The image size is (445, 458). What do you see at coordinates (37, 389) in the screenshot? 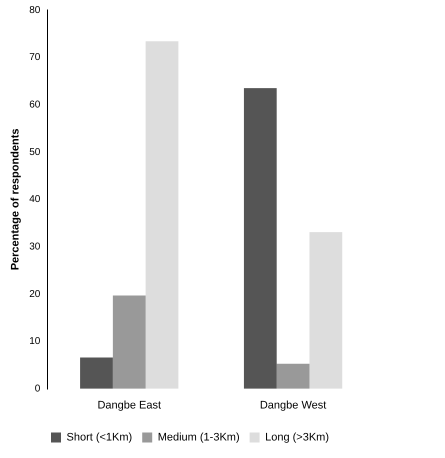
I see `y-tick-label: 0` at bounding box center [37, 389].